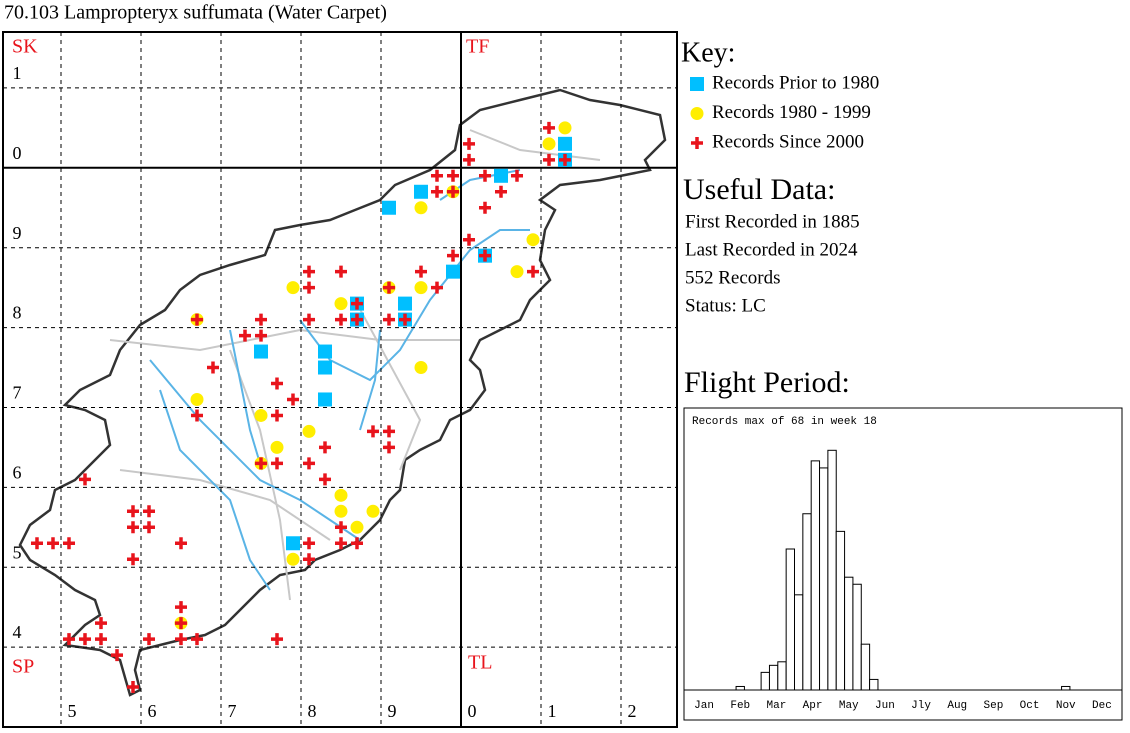  Describe the element at coordinates (17, 73) in the screenshot. I see `y-tick-label: 1` at that location.